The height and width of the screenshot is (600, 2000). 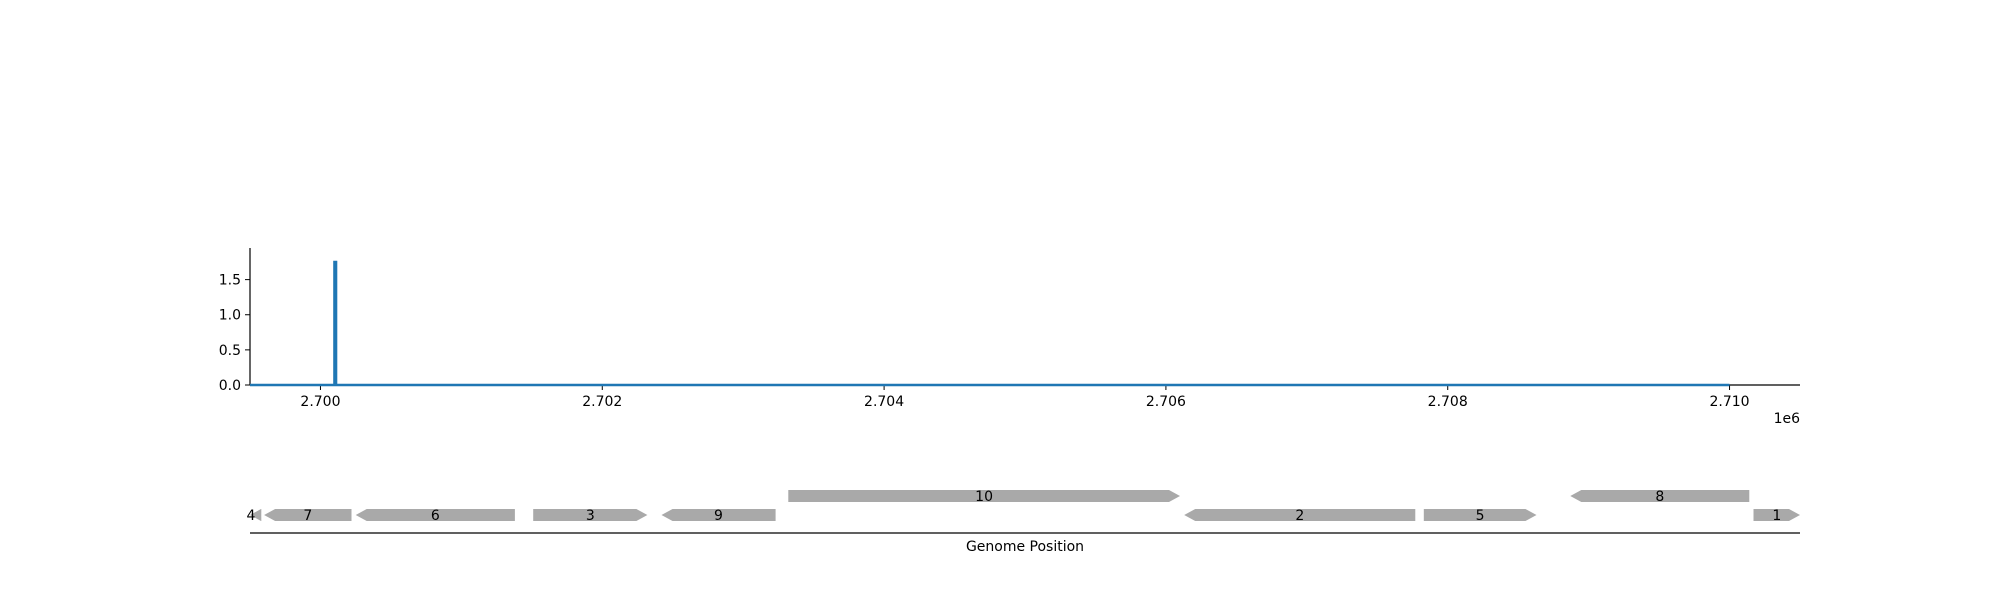 I want to click on gene-track: 4 7 6 3 9 10 2 5 8 1 Genome Position, so click(x=1023, y=522).